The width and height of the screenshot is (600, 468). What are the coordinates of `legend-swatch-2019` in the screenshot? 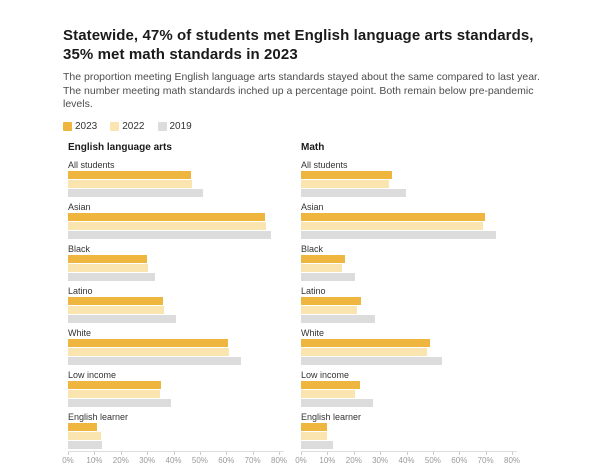 It's located at (162, 126).